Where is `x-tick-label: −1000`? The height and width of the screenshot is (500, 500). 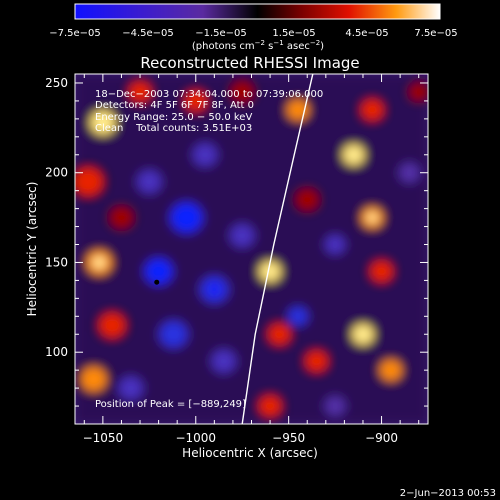 x-tick-label: −1000 is located at coordinates (195, 438).